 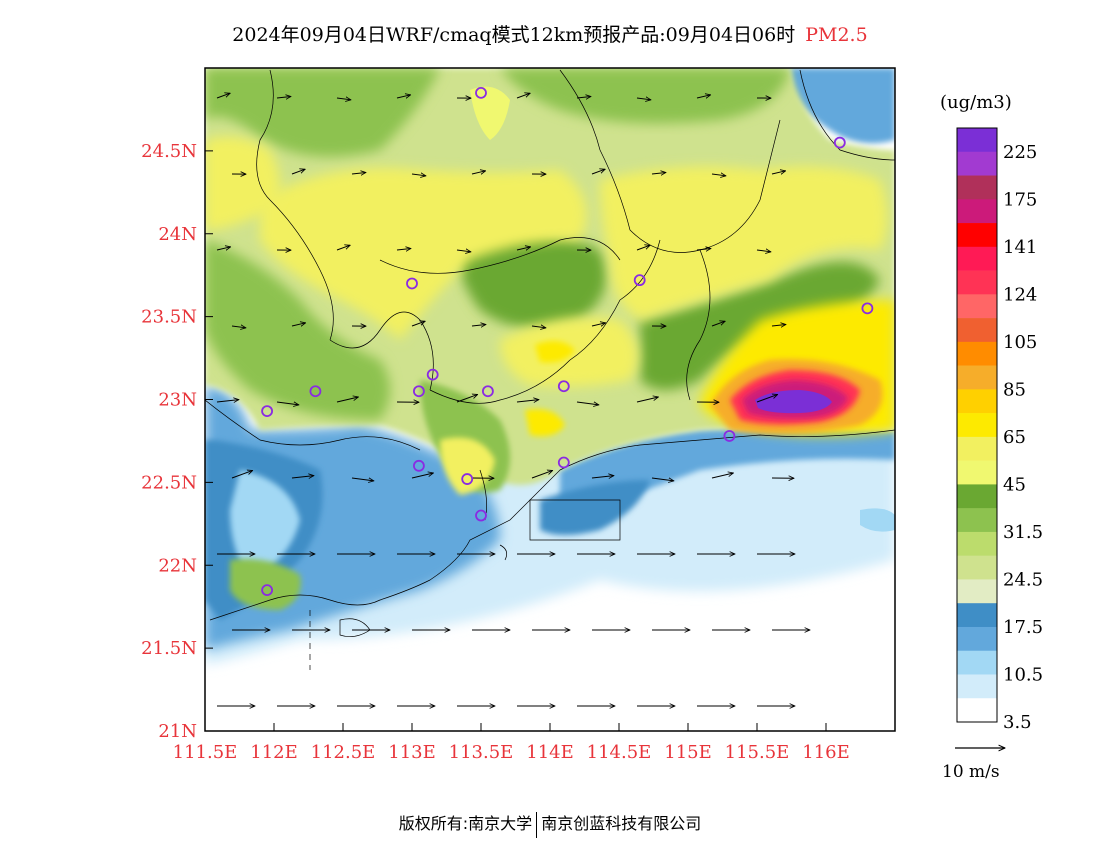 What do you see at coordinates (169, 317) in the screenshot?
I see `lat-label: 23.5N` at bounding box center [169, 317].